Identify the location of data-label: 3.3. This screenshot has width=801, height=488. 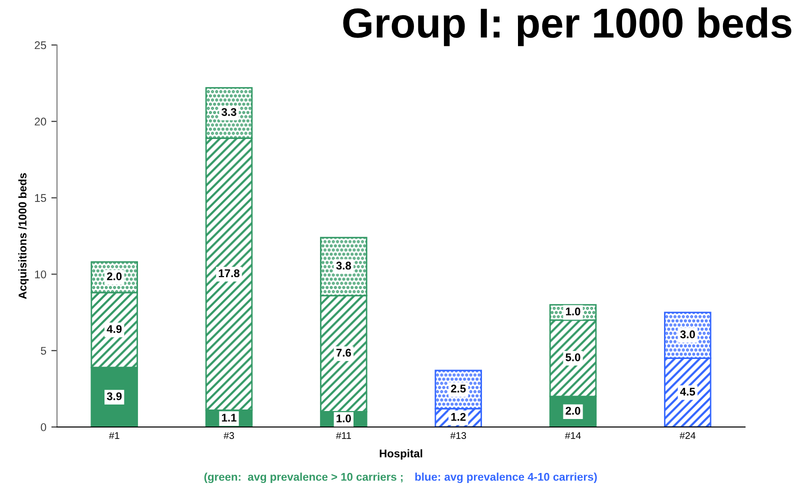
(229, 112).